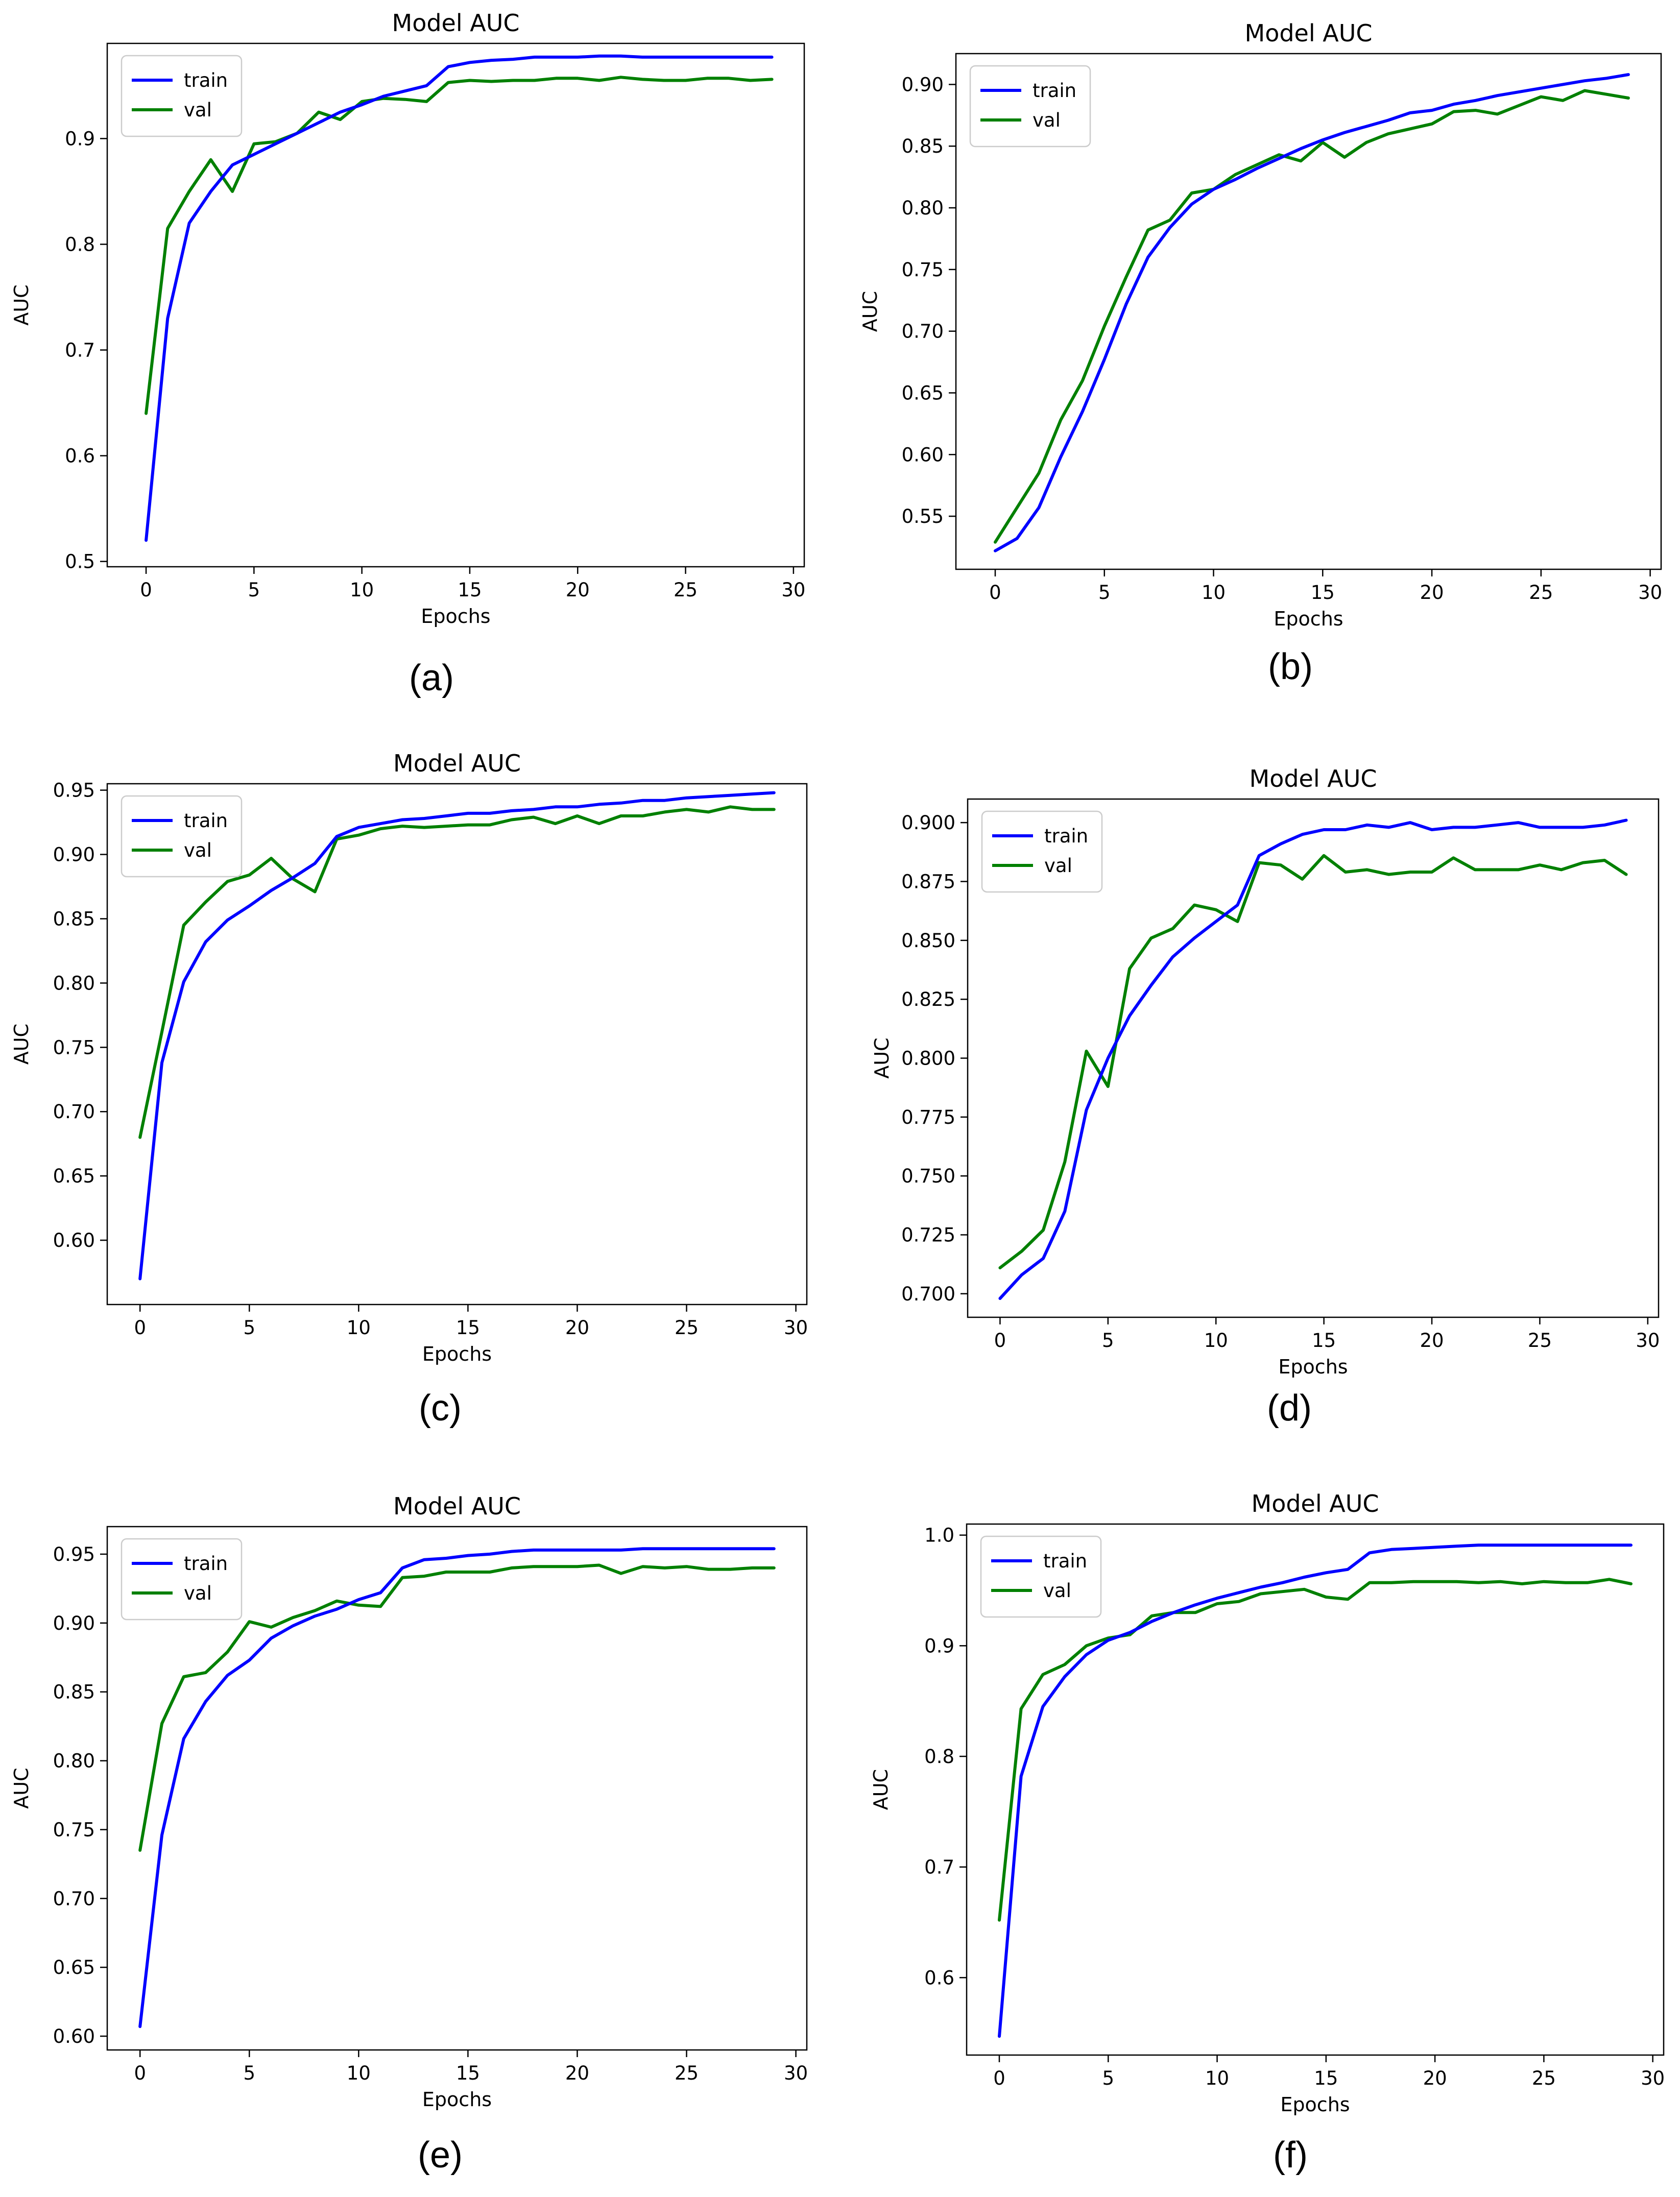 The height and width of the screenshot is (2197, 1680). Describe the element at coordinates (939, 1536) in the screenshot. I see `y-tick-label: 1.0` at that location.